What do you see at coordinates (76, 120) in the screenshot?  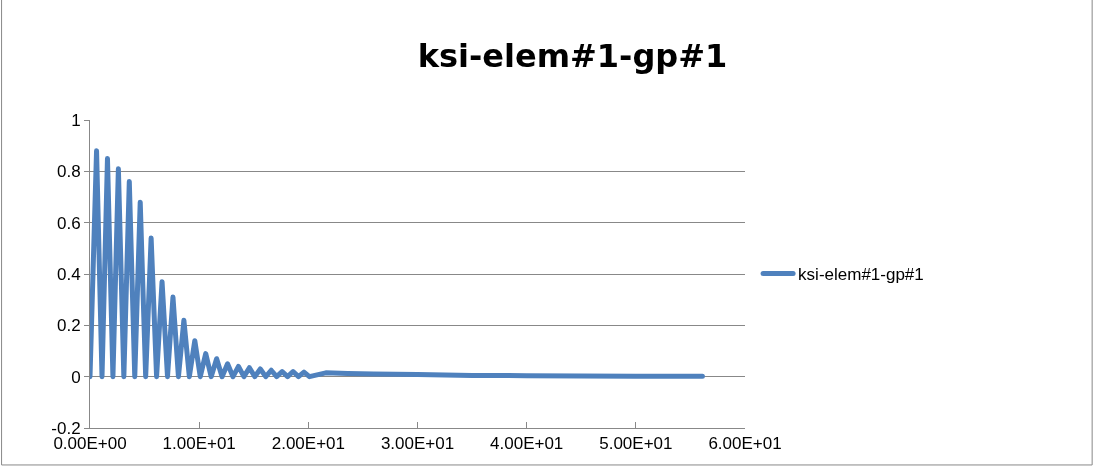 I see `y-tick-label: 1` at bounding box center [76, 120].